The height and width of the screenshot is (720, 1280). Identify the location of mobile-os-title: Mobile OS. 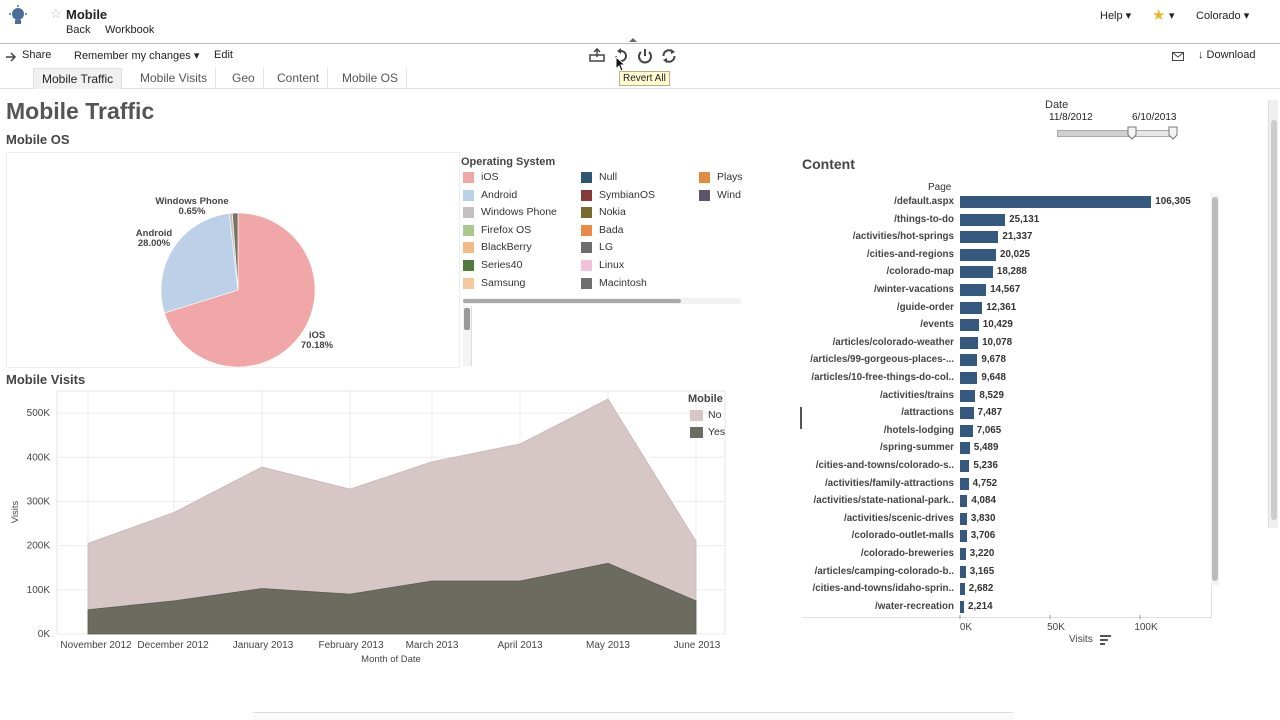
(38, 139).